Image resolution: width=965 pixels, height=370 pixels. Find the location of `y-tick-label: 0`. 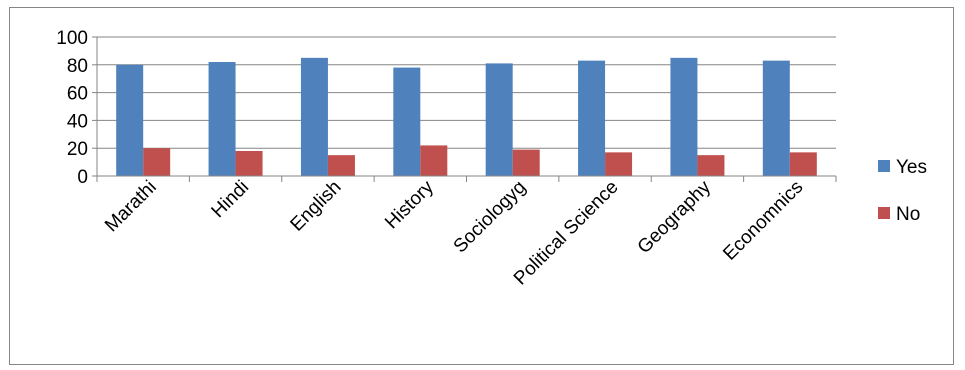

y-tick-label: 0 is located at coordinates (82, 177).